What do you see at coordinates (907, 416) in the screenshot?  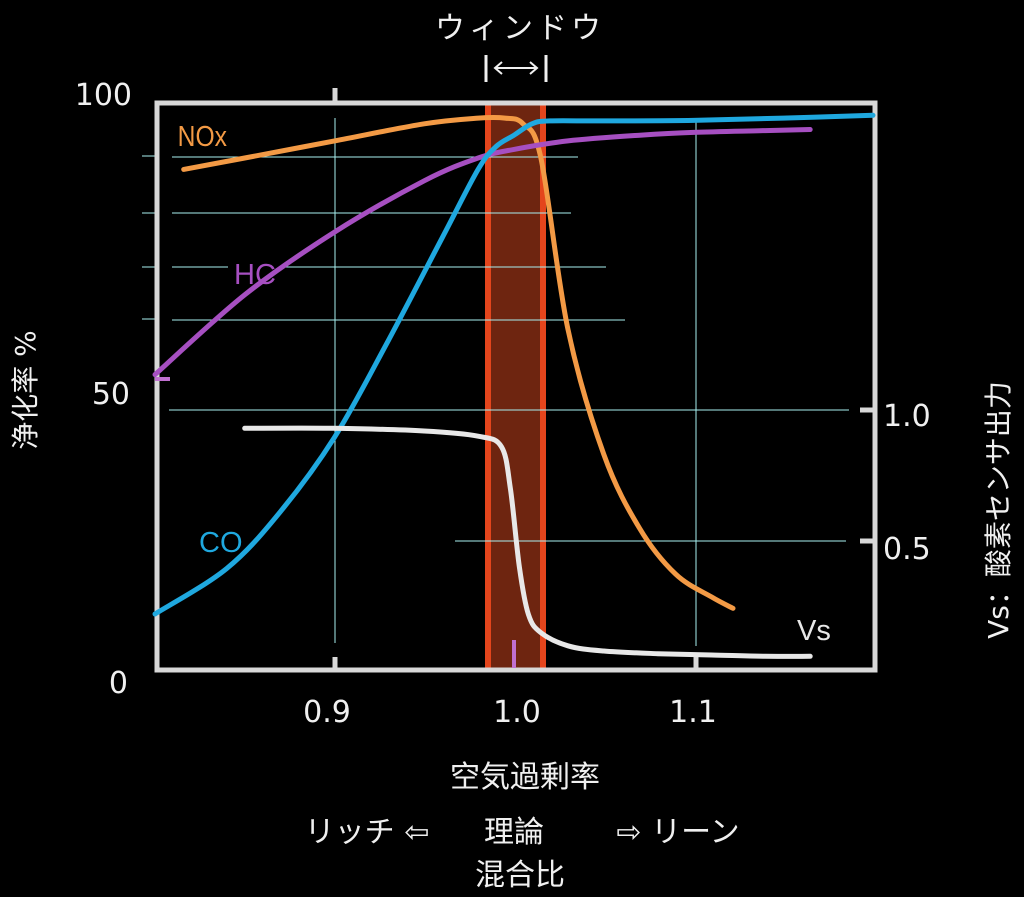 I see `y-right-tick-1-0: 1.0` at bounding box center [907, 416].